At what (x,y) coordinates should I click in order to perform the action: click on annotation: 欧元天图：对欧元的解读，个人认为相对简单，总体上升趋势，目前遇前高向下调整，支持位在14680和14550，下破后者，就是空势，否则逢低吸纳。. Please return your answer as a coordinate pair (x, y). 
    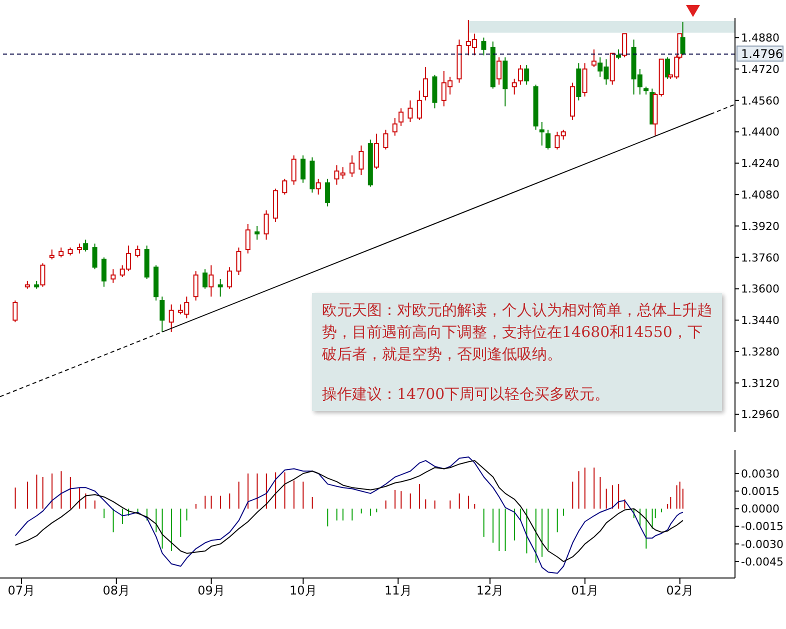
    Looking at the image, I should click on (517, 332).